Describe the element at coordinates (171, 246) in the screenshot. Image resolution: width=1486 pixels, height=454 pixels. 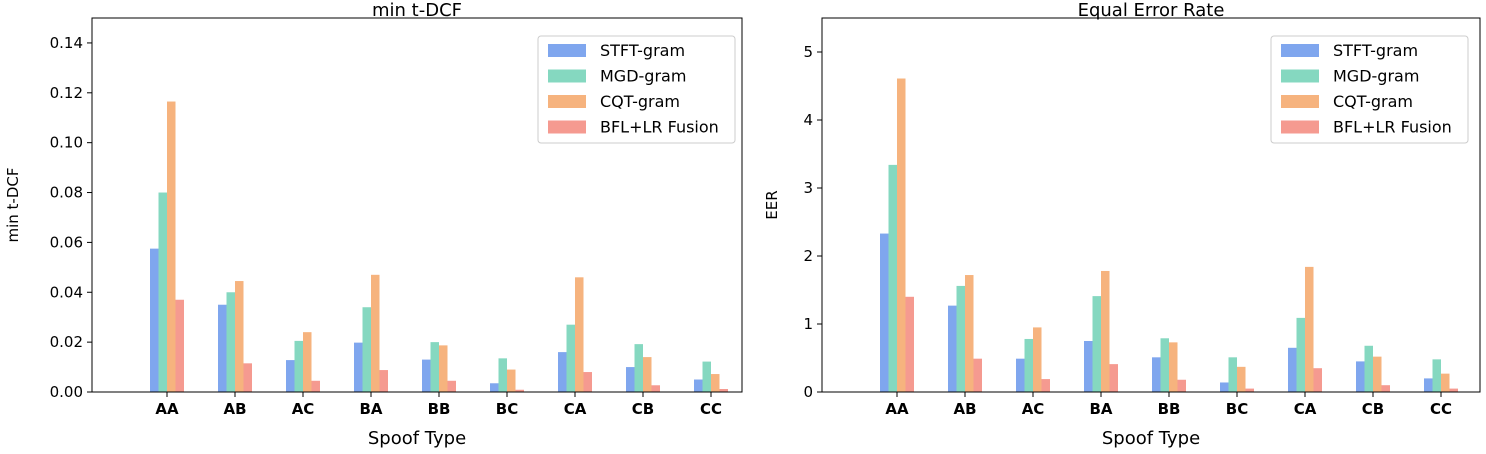
I see `bar-cqt-gram-aa` at that location.